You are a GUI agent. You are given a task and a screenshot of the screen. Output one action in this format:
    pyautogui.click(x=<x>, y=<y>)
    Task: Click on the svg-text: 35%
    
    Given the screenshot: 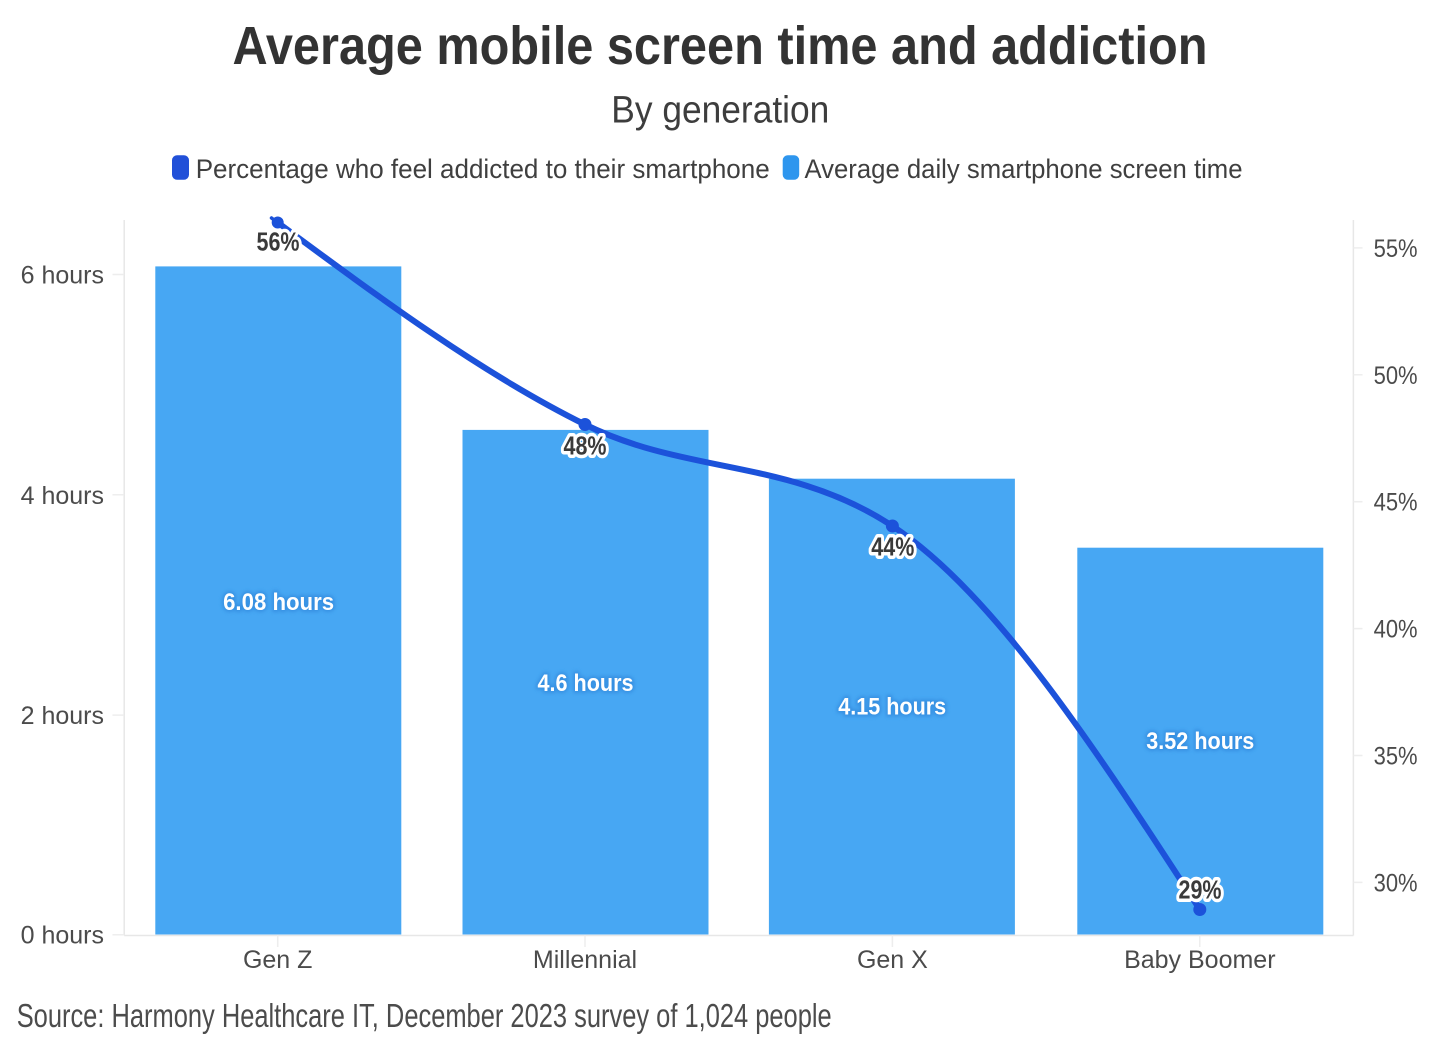 What is the action you would take?
    pyautogui.click(x=1396, y=757)
    